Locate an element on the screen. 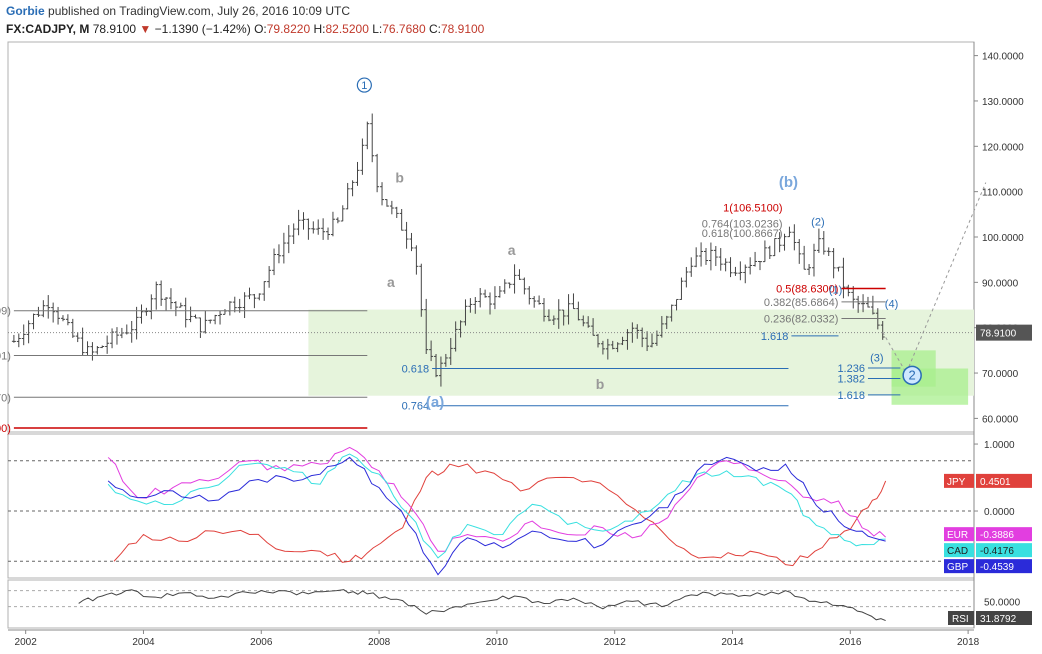  wave-label: (a) is located at coordinates (435, 402).